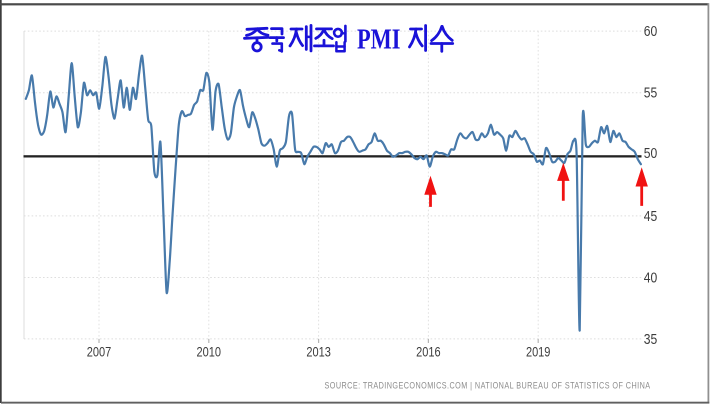  I want to click on svg-text: 2010, so click(209, 352).